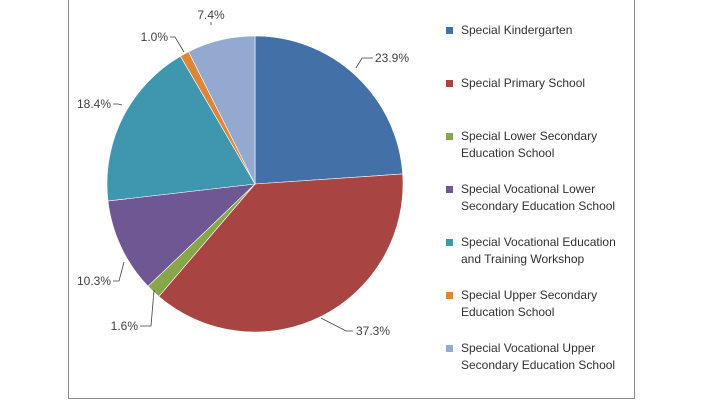  What do you see at coordinates (529, 303) in the screenshot?
I see `legend-label: Special Upper Secondary Education School` at bounding box center [529, 303].